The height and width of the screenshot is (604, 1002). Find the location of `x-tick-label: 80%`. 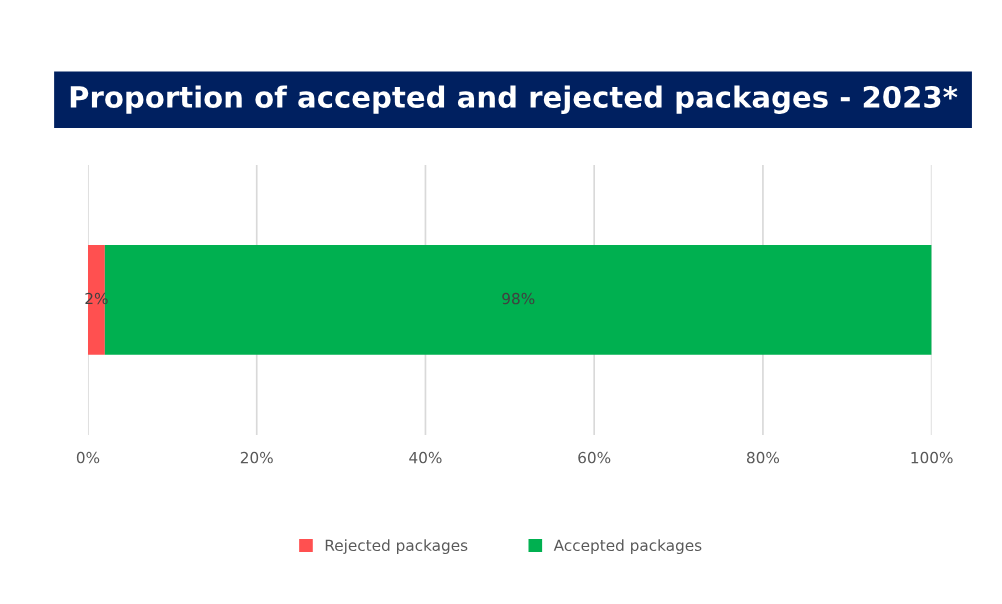

x-tick-label: 80% is located at coordinates (763, 457).